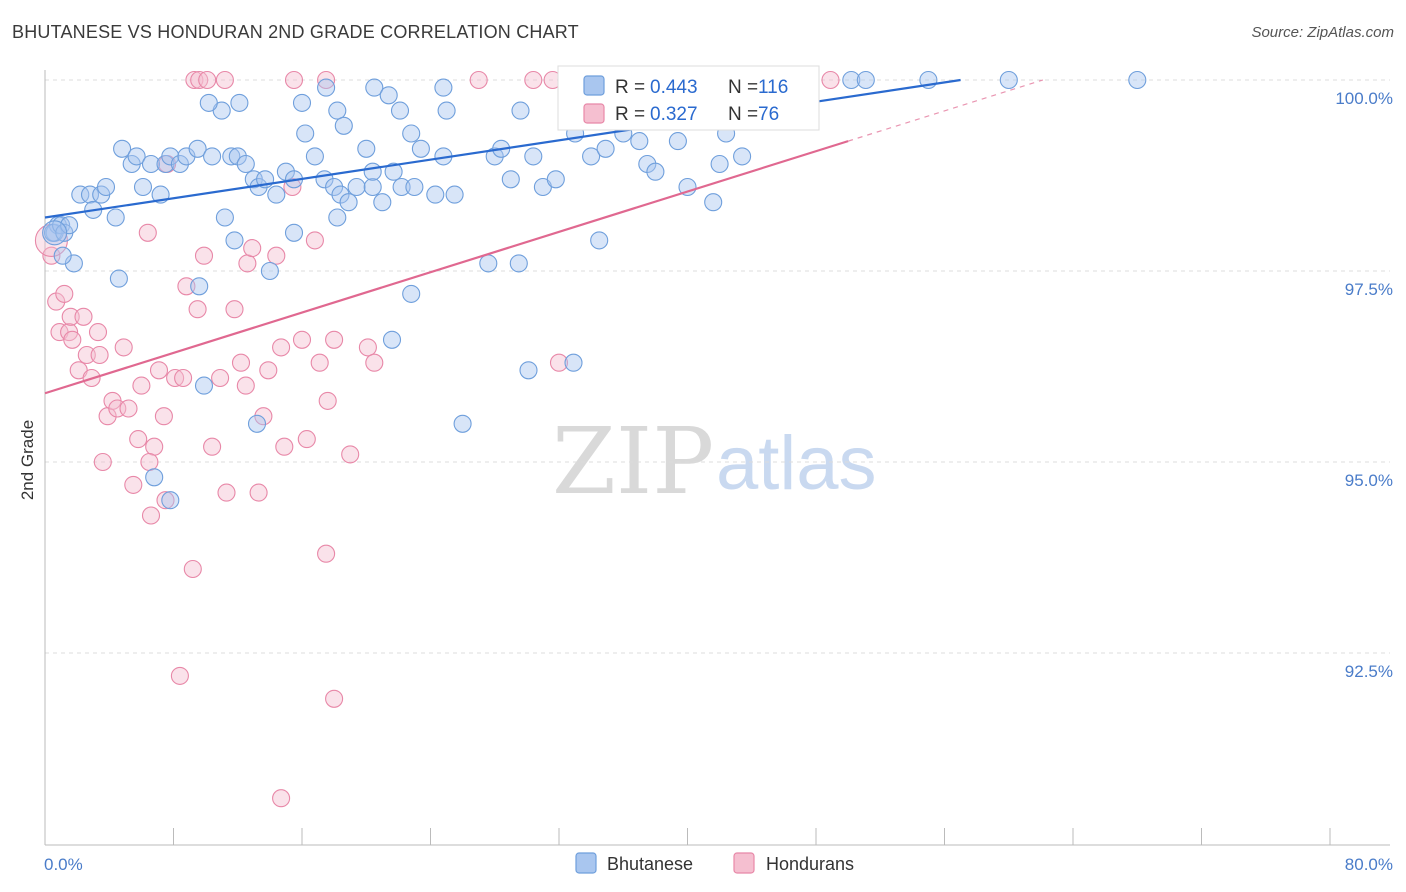 This screenshot has height=892, width=1406. Describe the element at coordinates (945, 110) in the screenshot. I see `hondurans-trend-extension` at that location.